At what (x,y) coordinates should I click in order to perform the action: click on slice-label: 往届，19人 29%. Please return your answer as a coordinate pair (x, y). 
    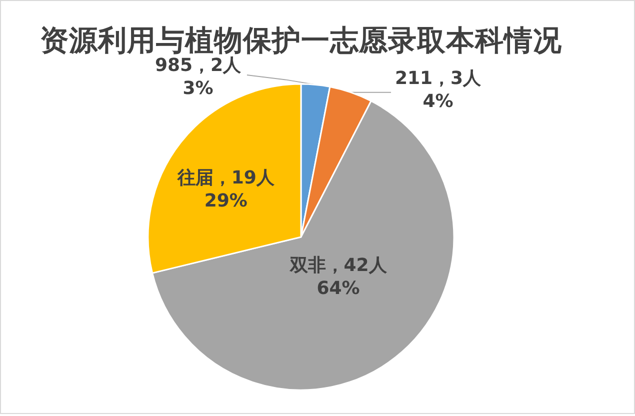
    Looking at the image, I should click on (226, 190).